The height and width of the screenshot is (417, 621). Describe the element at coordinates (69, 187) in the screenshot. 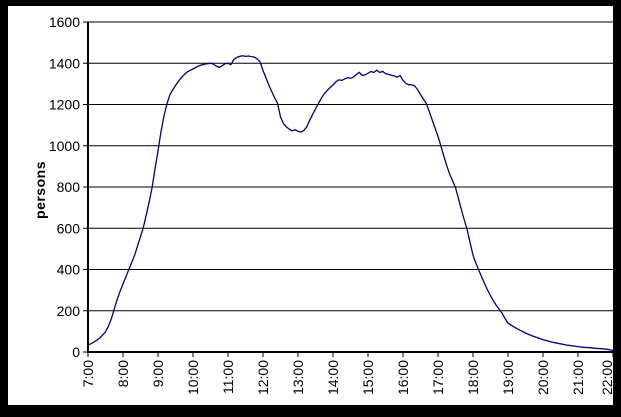

I see `y-tick-label: 800` at that location.